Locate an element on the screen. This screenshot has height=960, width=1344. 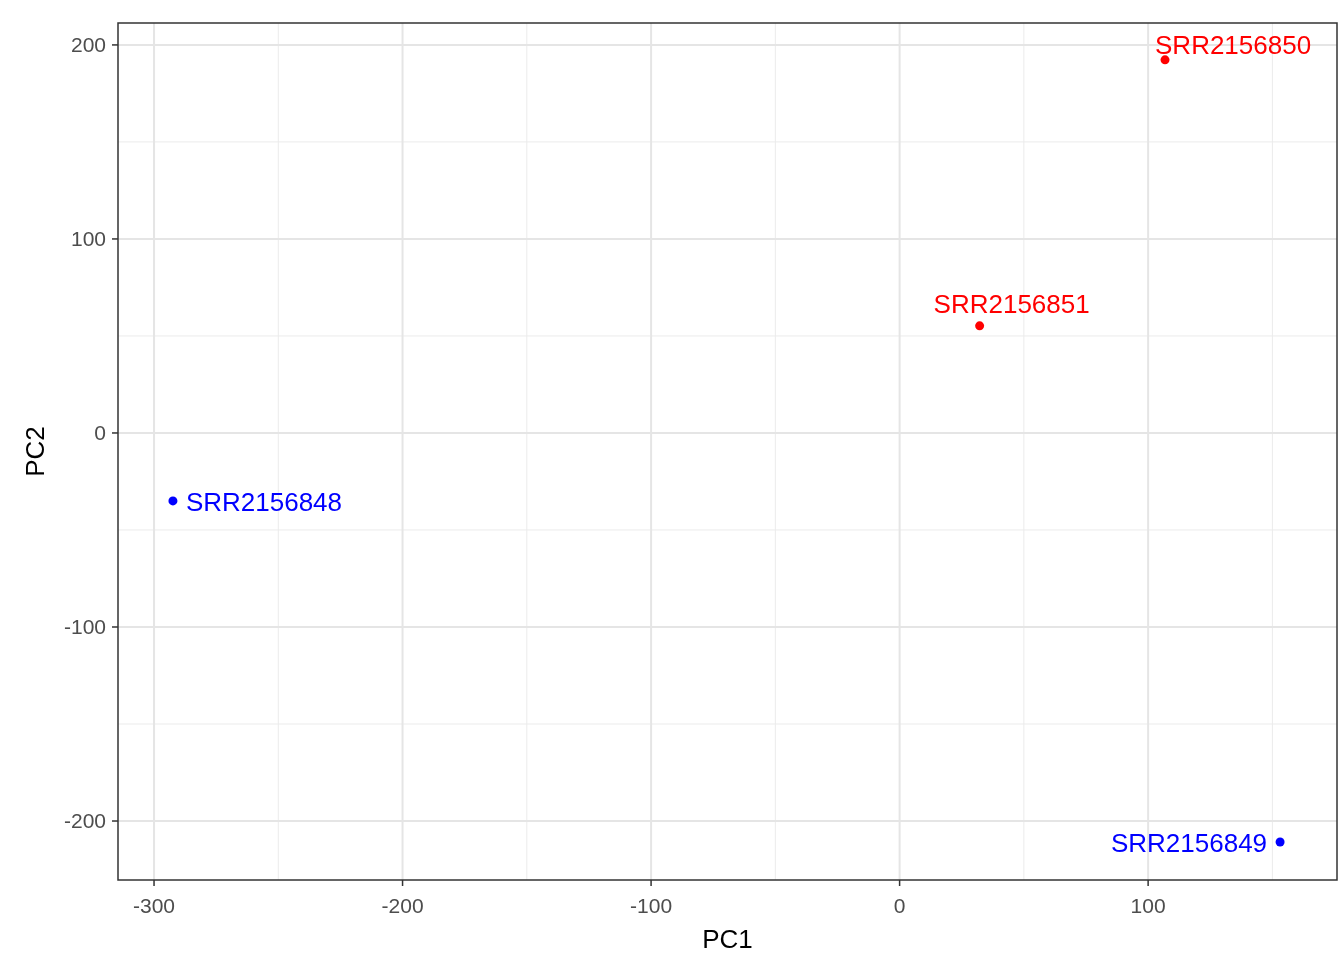
y-tick-label: -100 is located at coordinates (84, 626).